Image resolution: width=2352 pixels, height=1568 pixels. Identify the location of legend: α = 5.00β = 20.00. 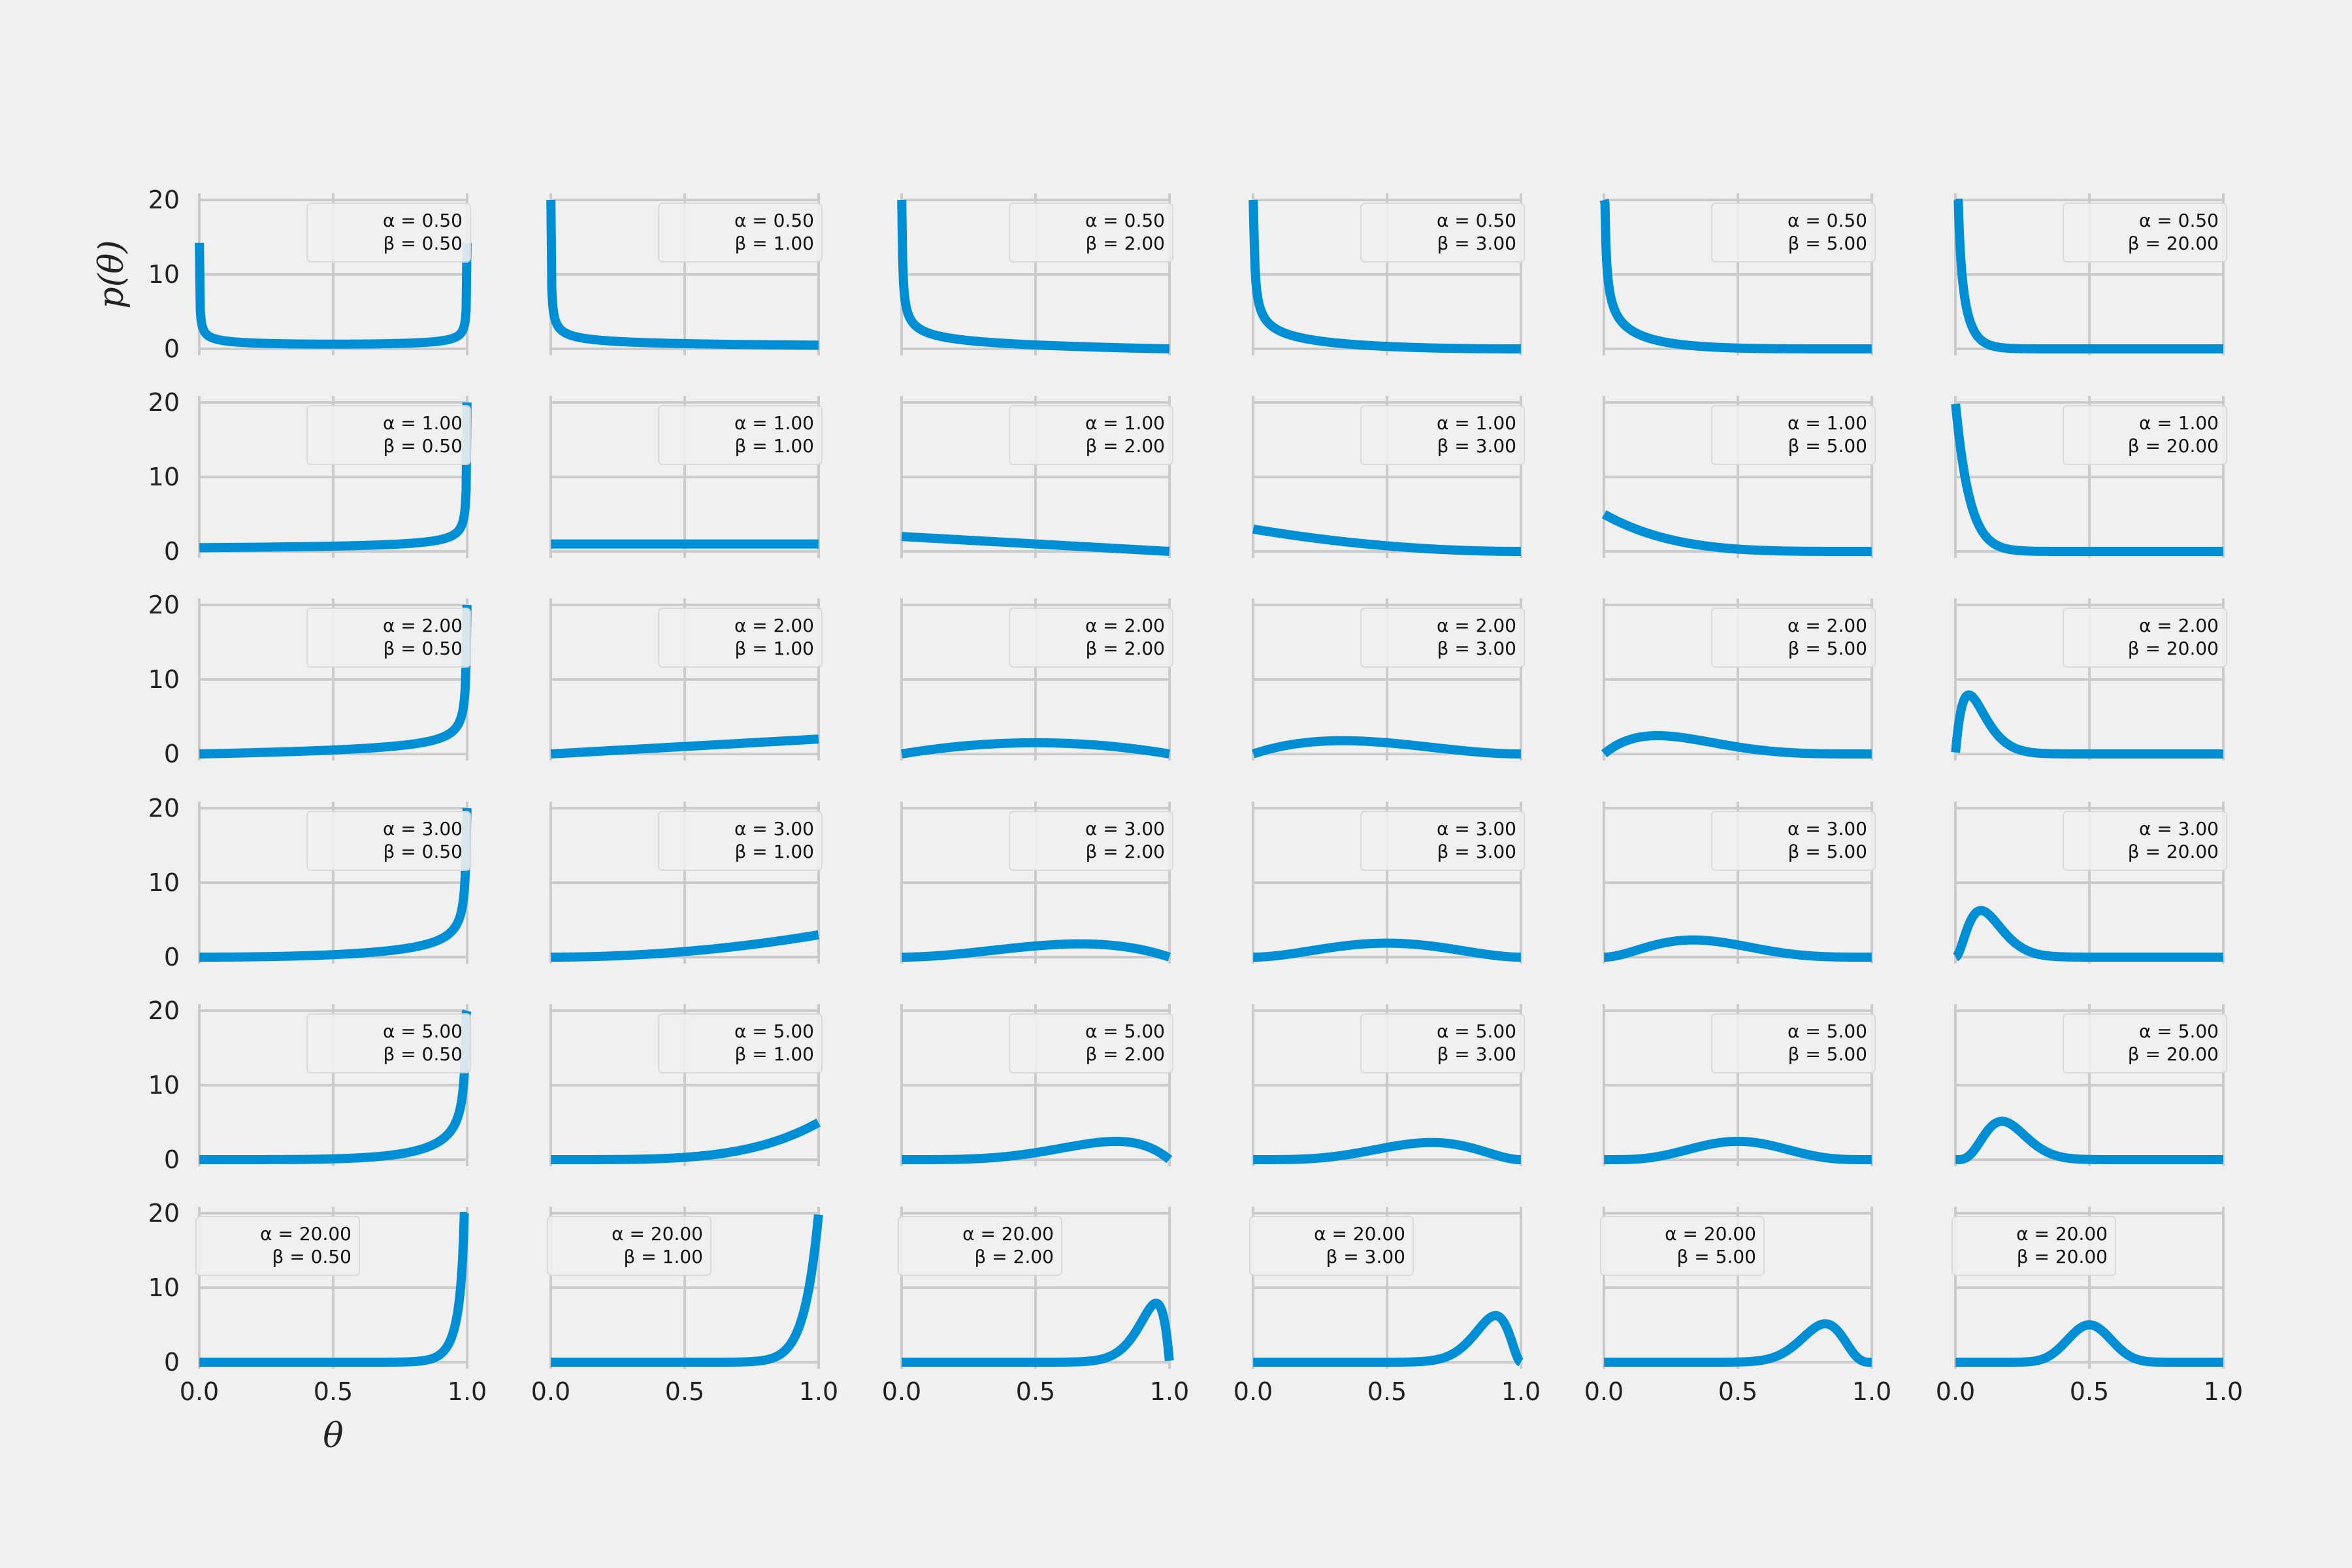
(2145, 1043).